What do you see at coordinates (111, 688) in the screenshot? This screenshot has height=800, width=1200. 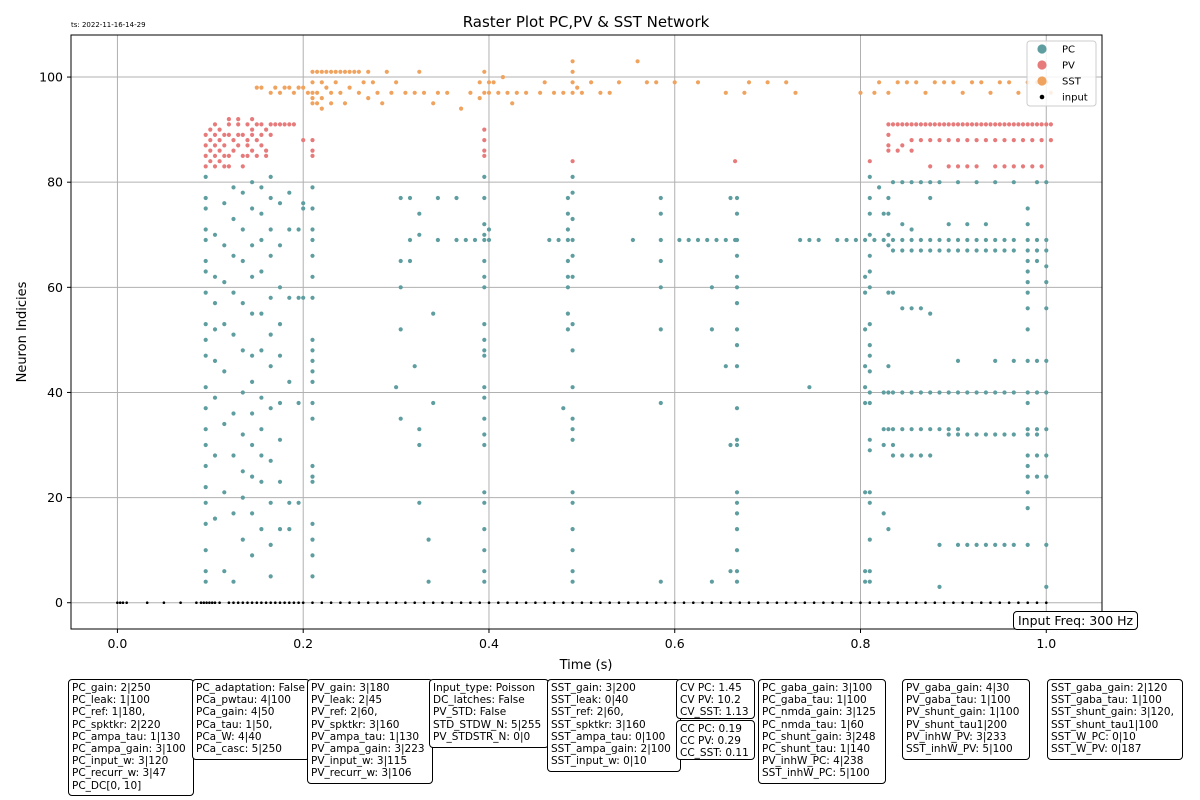 I see `param-line: PC_gain: 2|250` at bounding box center [111, 688].